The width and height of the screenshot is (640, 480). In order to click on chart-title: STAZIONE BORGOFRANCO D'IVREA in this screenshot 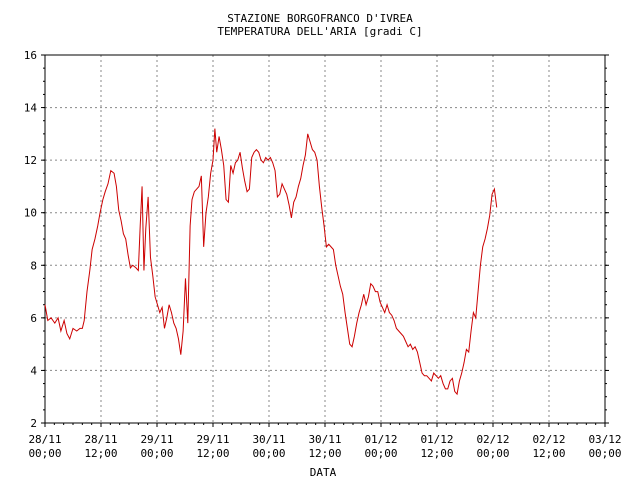, I will do `click(320, 18)`.